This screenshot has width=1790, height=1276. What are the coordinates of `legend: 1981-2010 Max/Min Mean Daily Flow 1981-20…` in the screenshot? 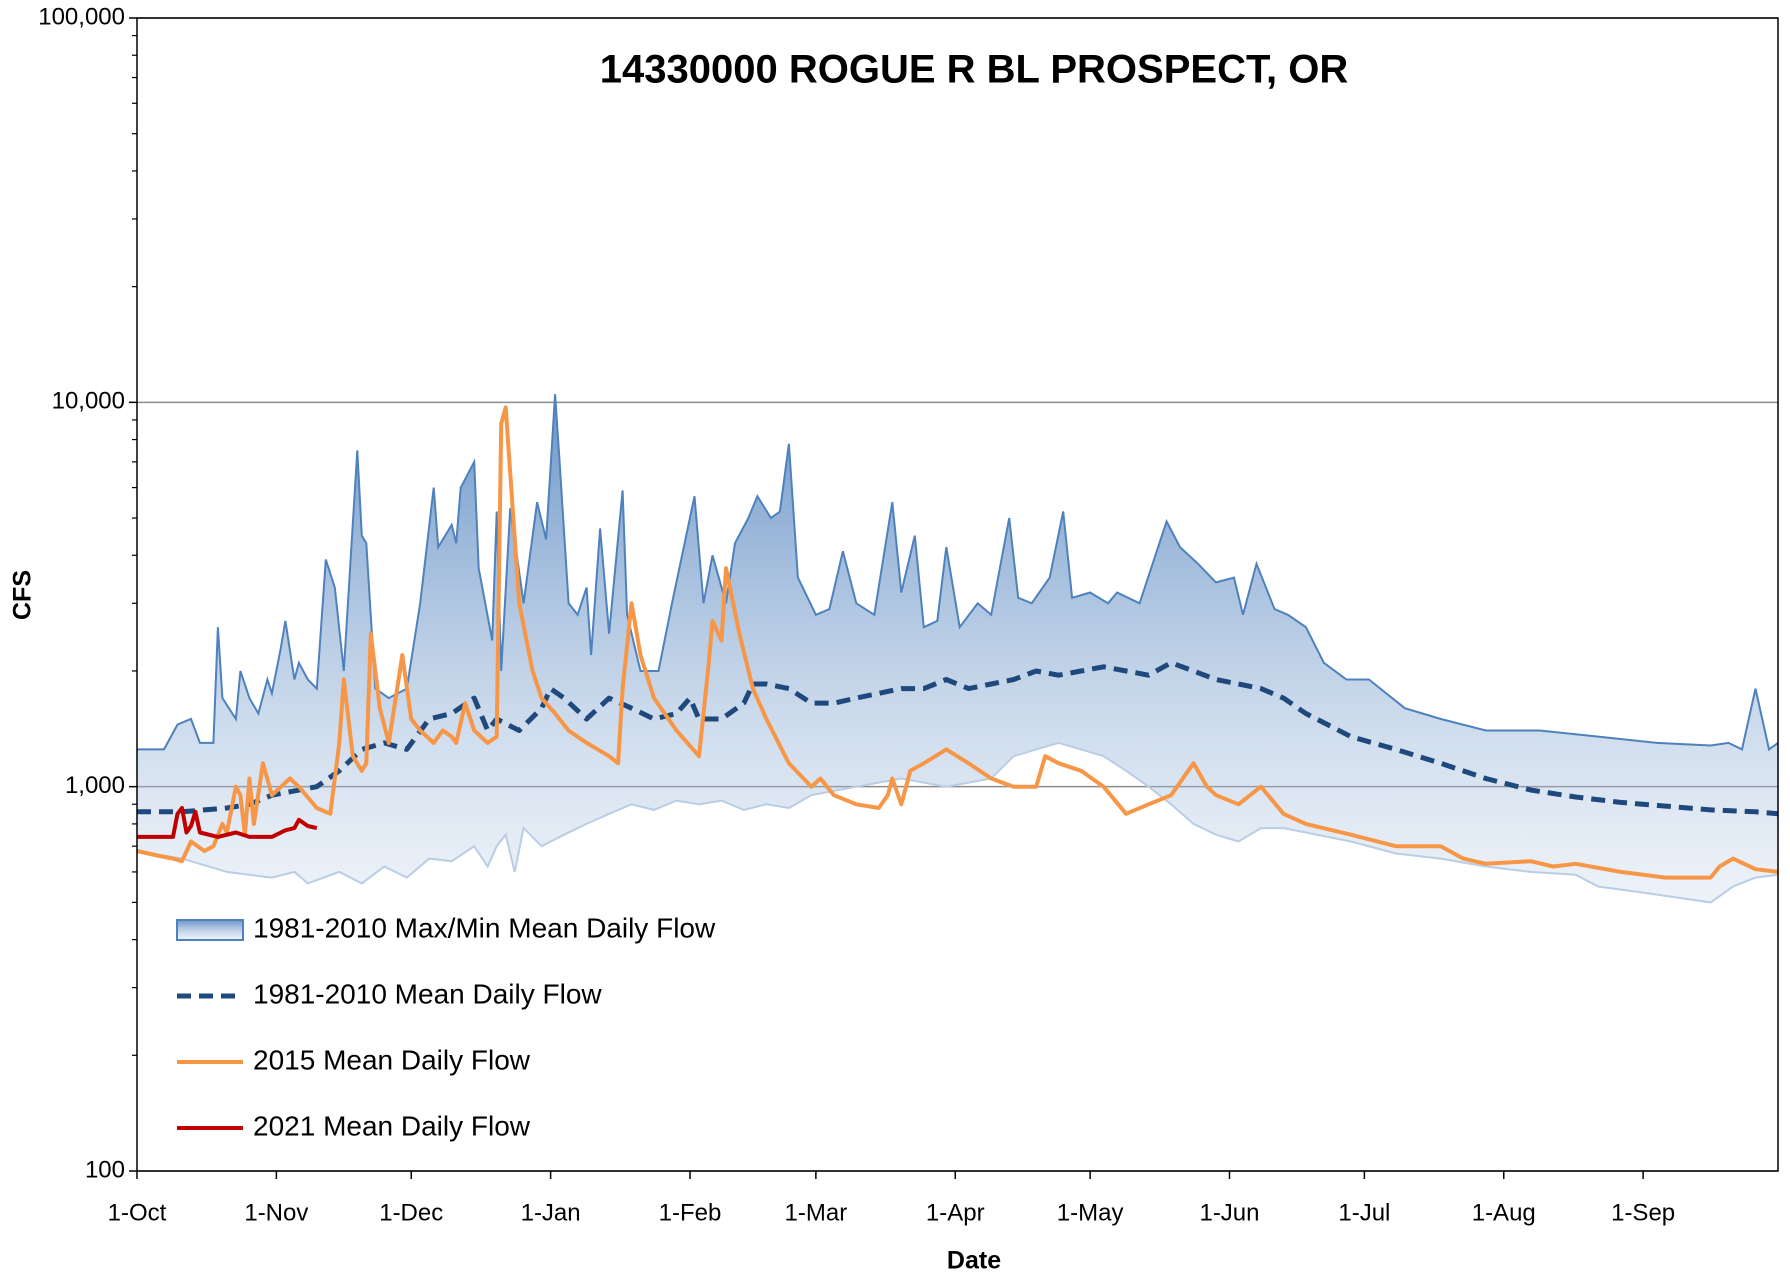 It's located at (446, 1026).